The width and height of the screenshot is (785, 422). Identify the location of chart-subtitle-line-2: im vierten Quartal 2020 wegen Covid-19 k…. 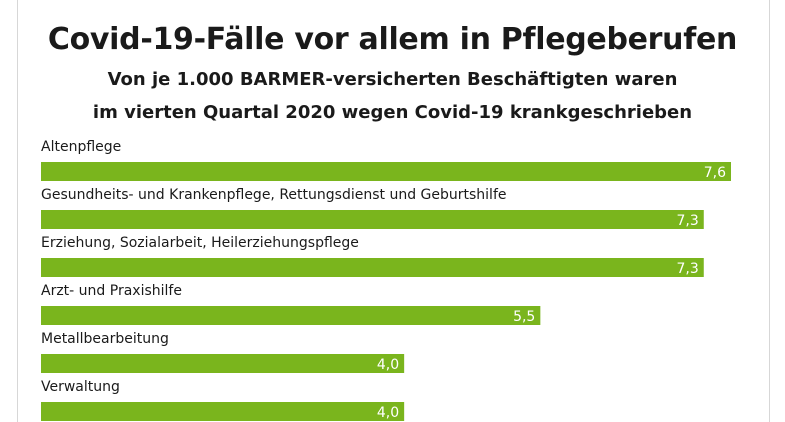
(392, 112).